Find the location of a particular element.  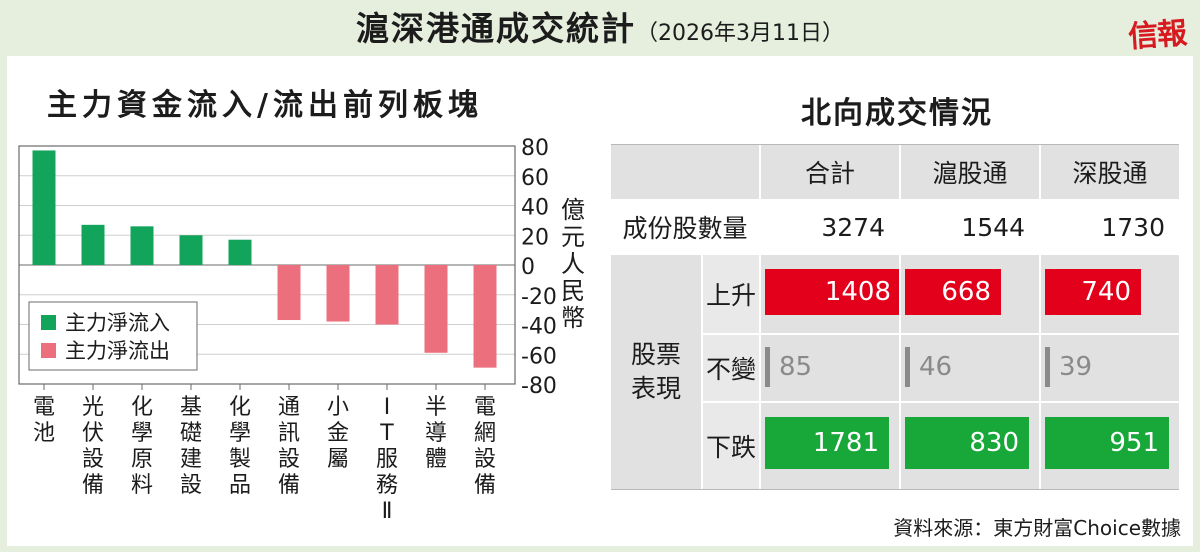

down-value: 830 is located at coordinates (967, 443).